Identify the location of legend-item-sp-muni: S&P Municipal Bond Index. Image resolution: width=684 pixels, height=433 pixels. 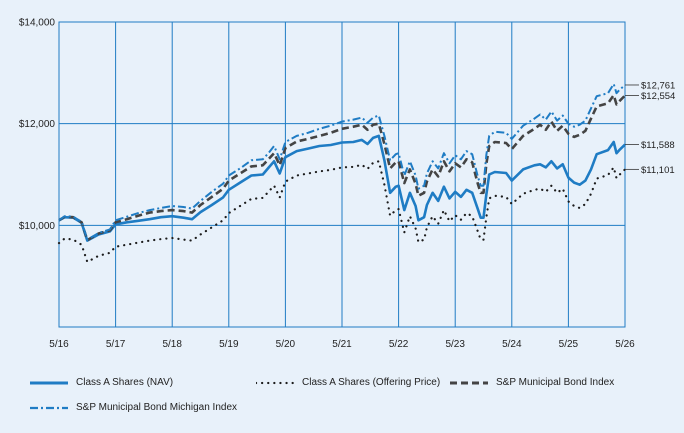
(532, 382).